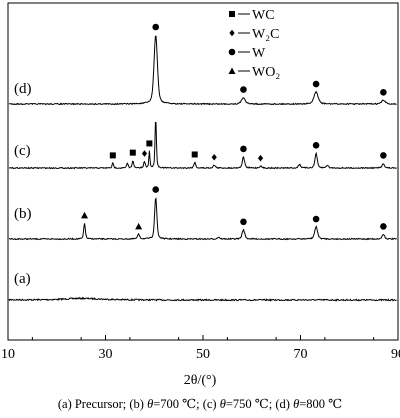 Image resolution: width=400 pixels, height=418 pixels. Describe the element at coordinates (296, 404) in the screenshot. I see `caption-theta-3: θ` at that location.